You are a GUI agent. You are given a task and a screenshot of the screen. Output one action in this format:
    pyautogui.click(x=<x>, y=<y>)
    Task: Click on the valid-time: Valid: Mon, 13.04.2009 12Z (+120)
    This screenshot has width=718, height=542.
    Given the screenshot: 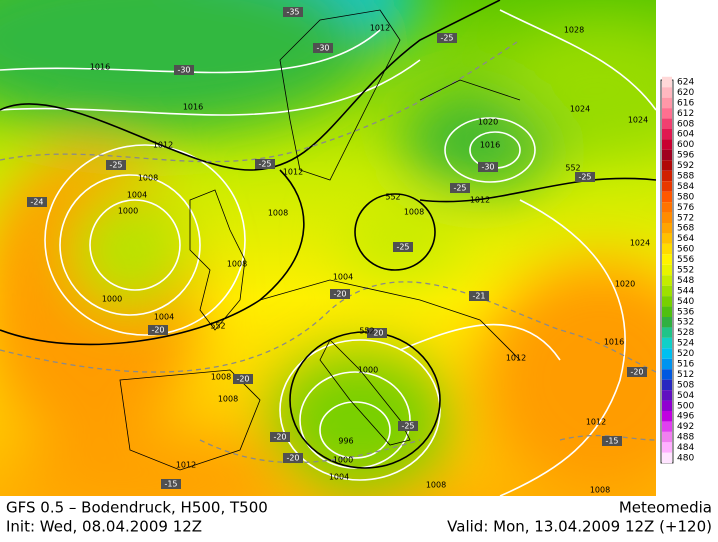 What is the action you would take?
    pyautogui.click(x=579, y=527)
    